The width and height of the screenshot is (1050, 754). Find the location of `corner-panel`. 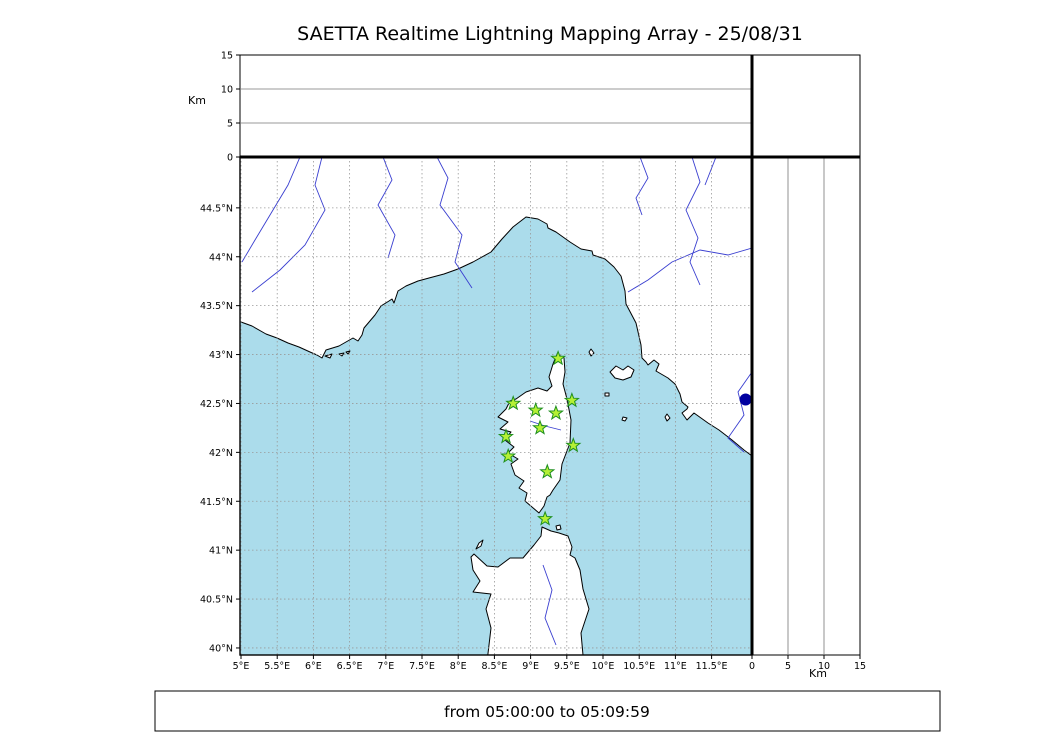

corner-panel is located at coordinates (806, 106).